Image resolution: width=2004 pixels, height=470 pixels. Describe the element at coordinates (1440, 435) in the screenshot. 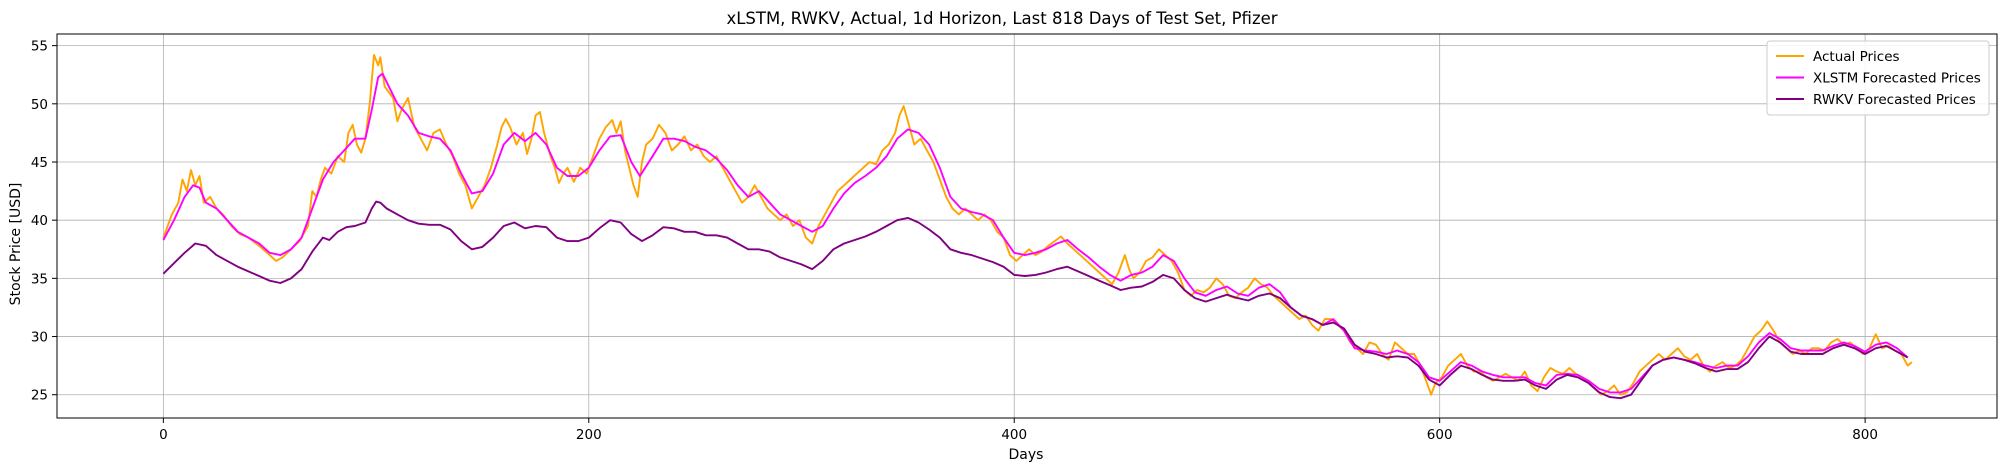

I see `x-tick-label: 600` at that location.